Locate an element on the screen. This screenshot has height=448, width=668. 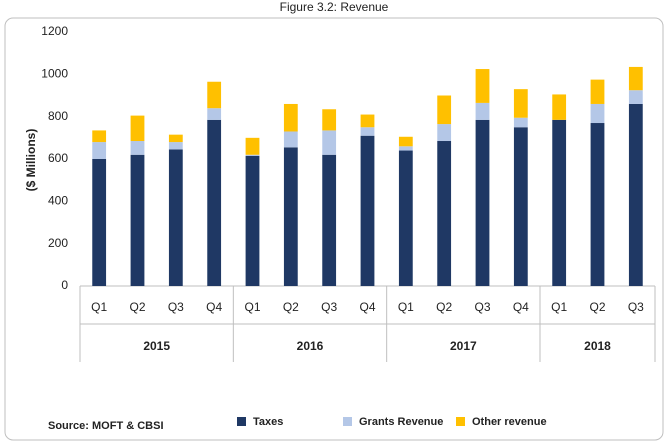
y-tick-label: 800 is located at coordinates (58, 116).